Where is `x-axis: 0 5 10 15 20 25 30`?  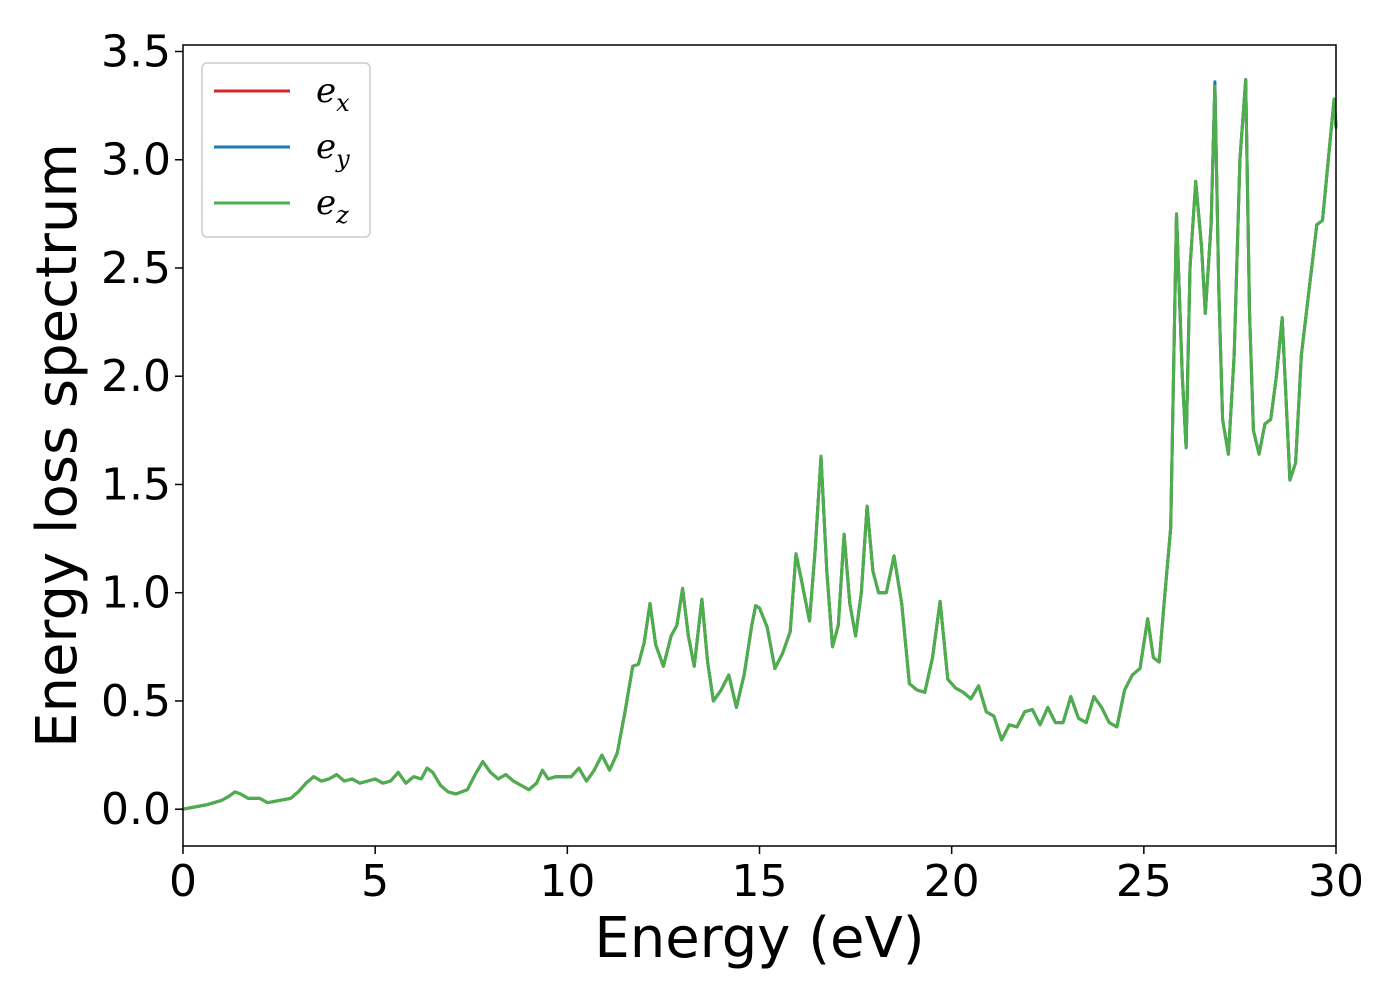
x-axis: 0 5 10 15 20 25 30 is located at coordinates (766, 876).